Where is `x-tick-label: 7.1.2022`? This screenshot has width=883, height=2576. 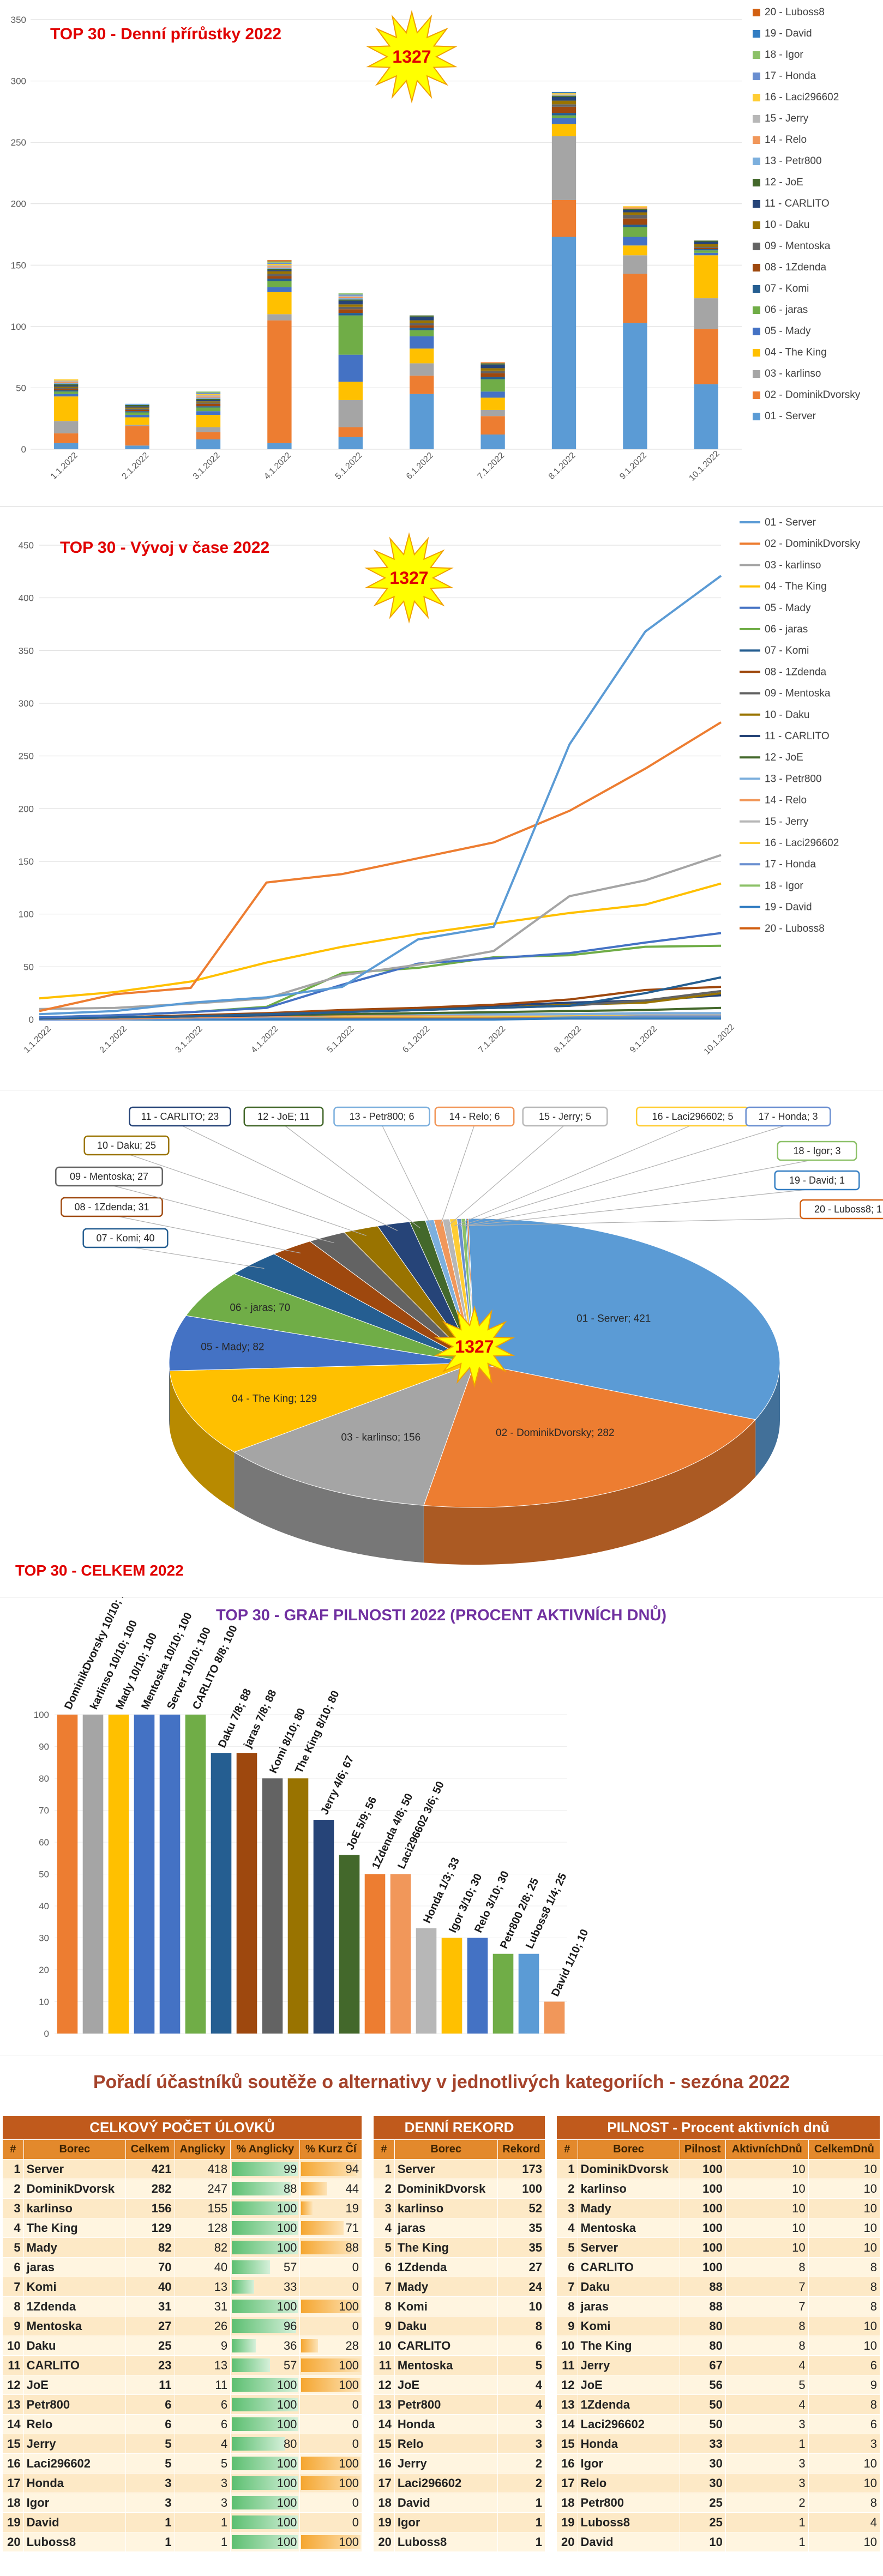
x-tick-label: 7.1.2022 is located at coordinates (492, 1040).